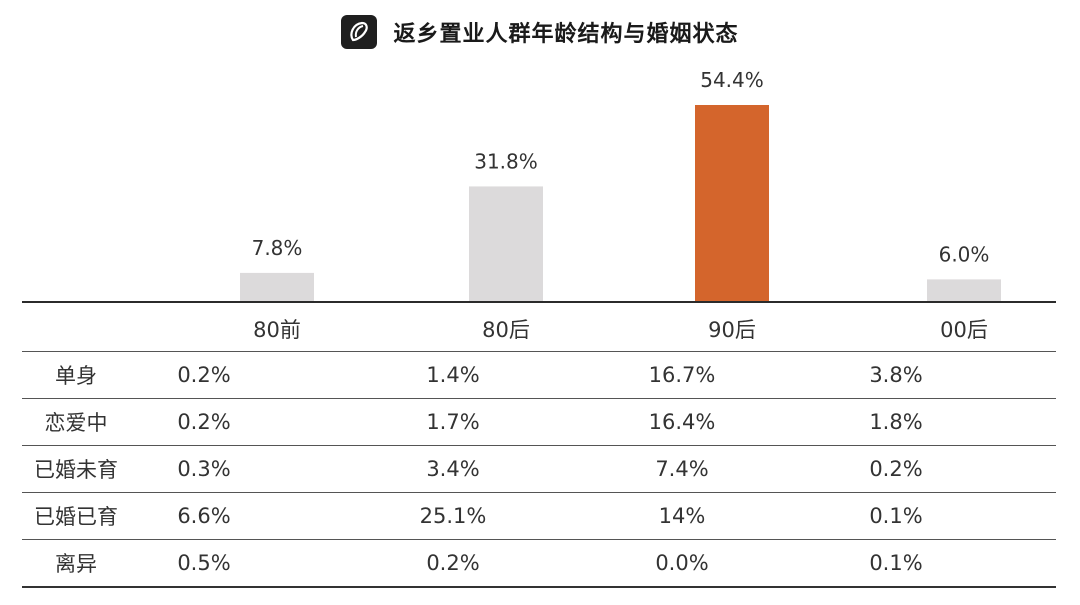 The width and height of the screenshot is (1080, 605). What do you see at coordinates (453, 516) in the screenshot?
I see `table-cell: 25.1%` at bounding box center [453, 516].